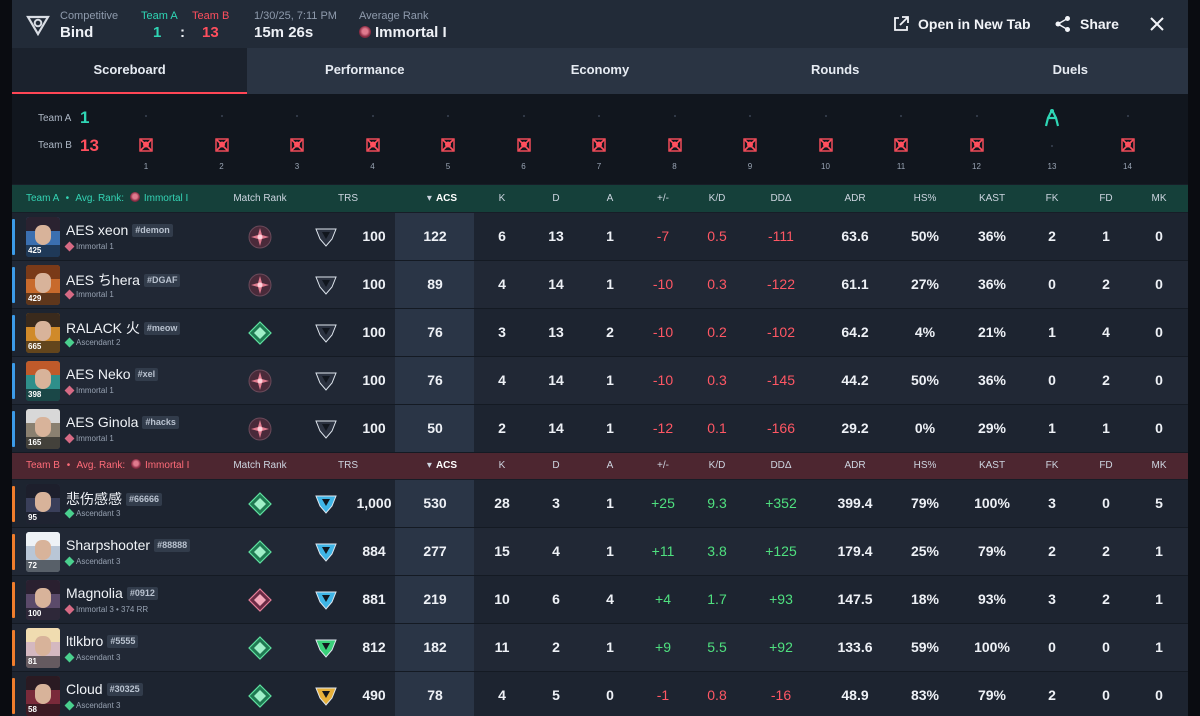 The image size is (1200, 716). What do you see at coordinates (835, 69) in the screenshot?
I see `tab-rounds: Rounds` at bounding box center [835, 69].